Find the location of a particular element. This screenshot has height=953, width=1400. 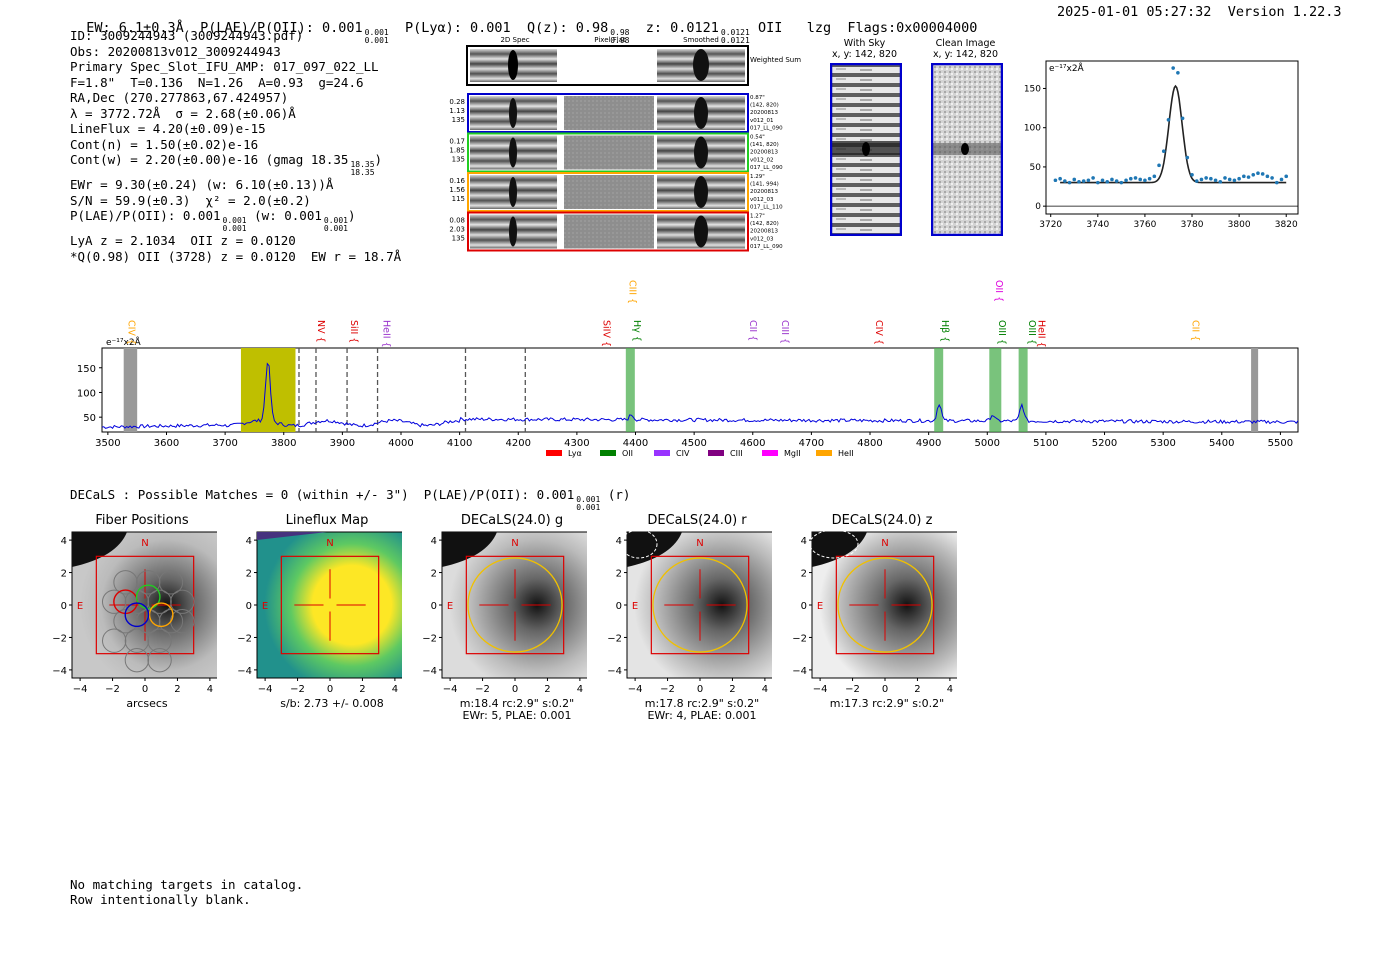

with-sky-title: With Sky x, y: 142, 820 is located at coordinates (864, 49).